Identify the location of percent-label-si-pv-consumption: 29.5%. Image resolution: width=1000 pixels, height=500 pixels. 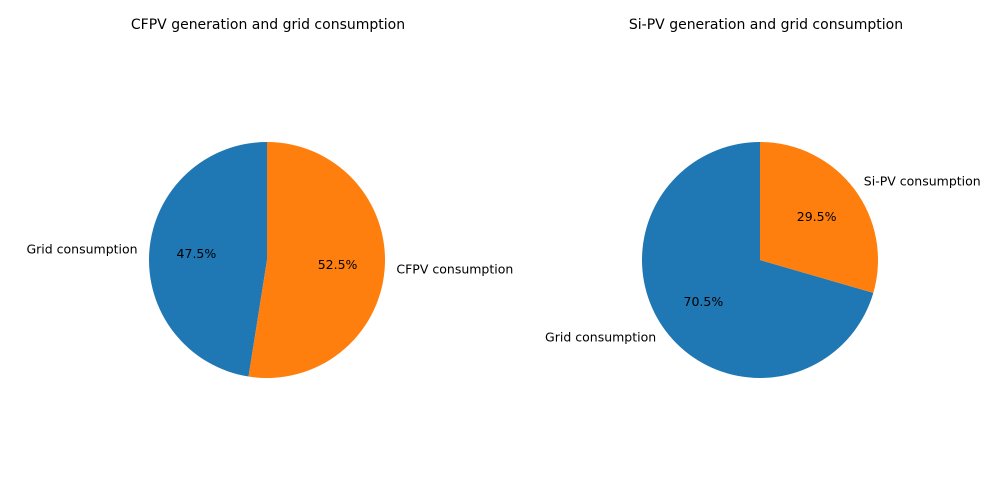
(817, 216).